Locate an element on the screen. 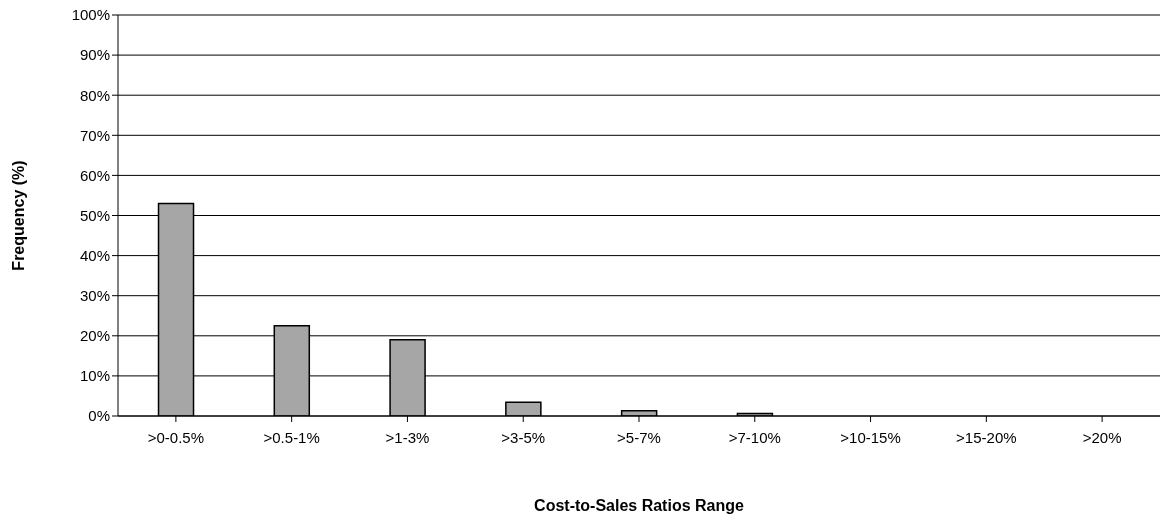 This screenshot has width=1172, height=529. y-tick-label: 100% is located at coordinates (90, 15).